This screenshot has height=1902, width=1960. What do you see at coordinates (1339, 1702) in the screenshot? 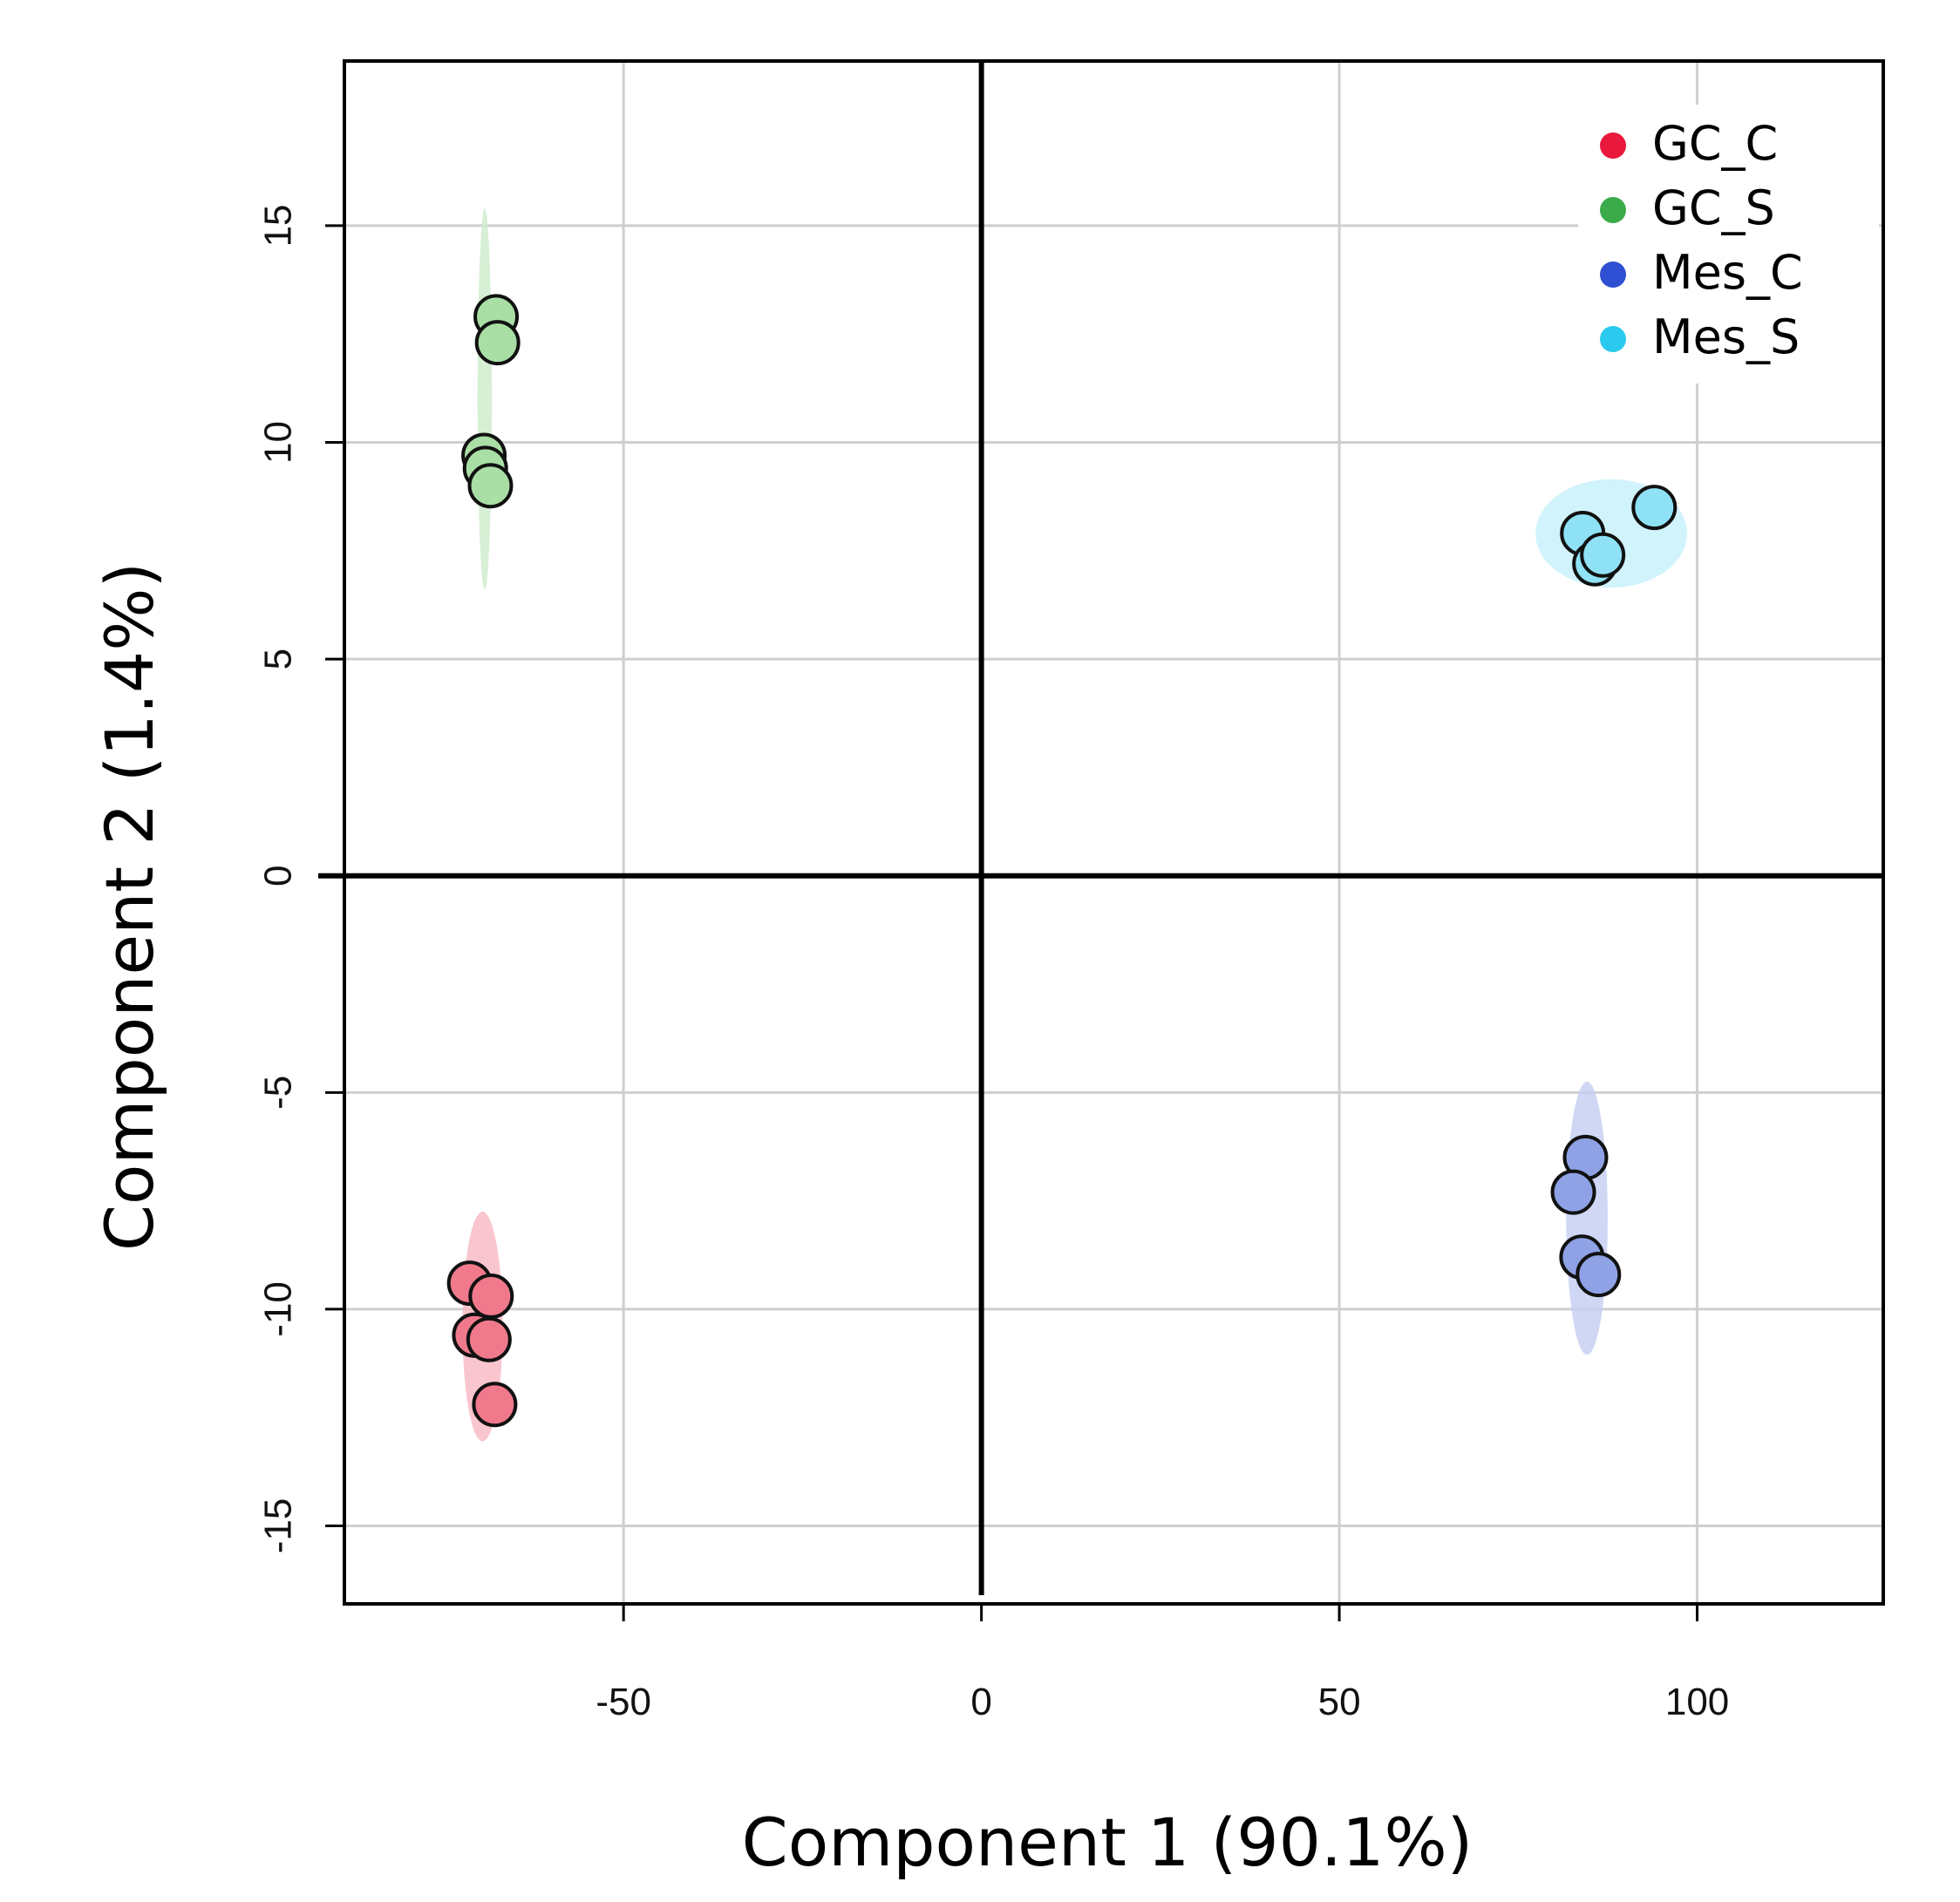
I see `x-tick-label: 50` at bounding box center [1339, 1702].